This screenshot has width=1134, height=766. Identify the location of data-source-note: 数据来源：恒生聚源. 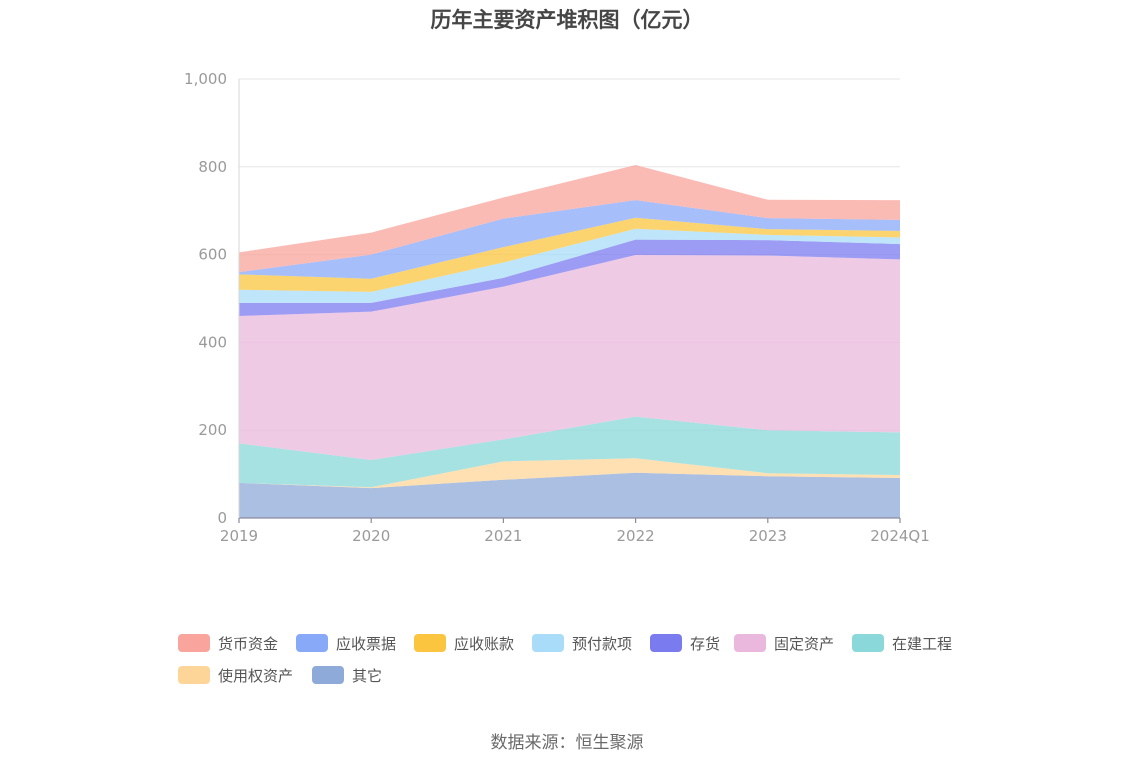
(567, 743).